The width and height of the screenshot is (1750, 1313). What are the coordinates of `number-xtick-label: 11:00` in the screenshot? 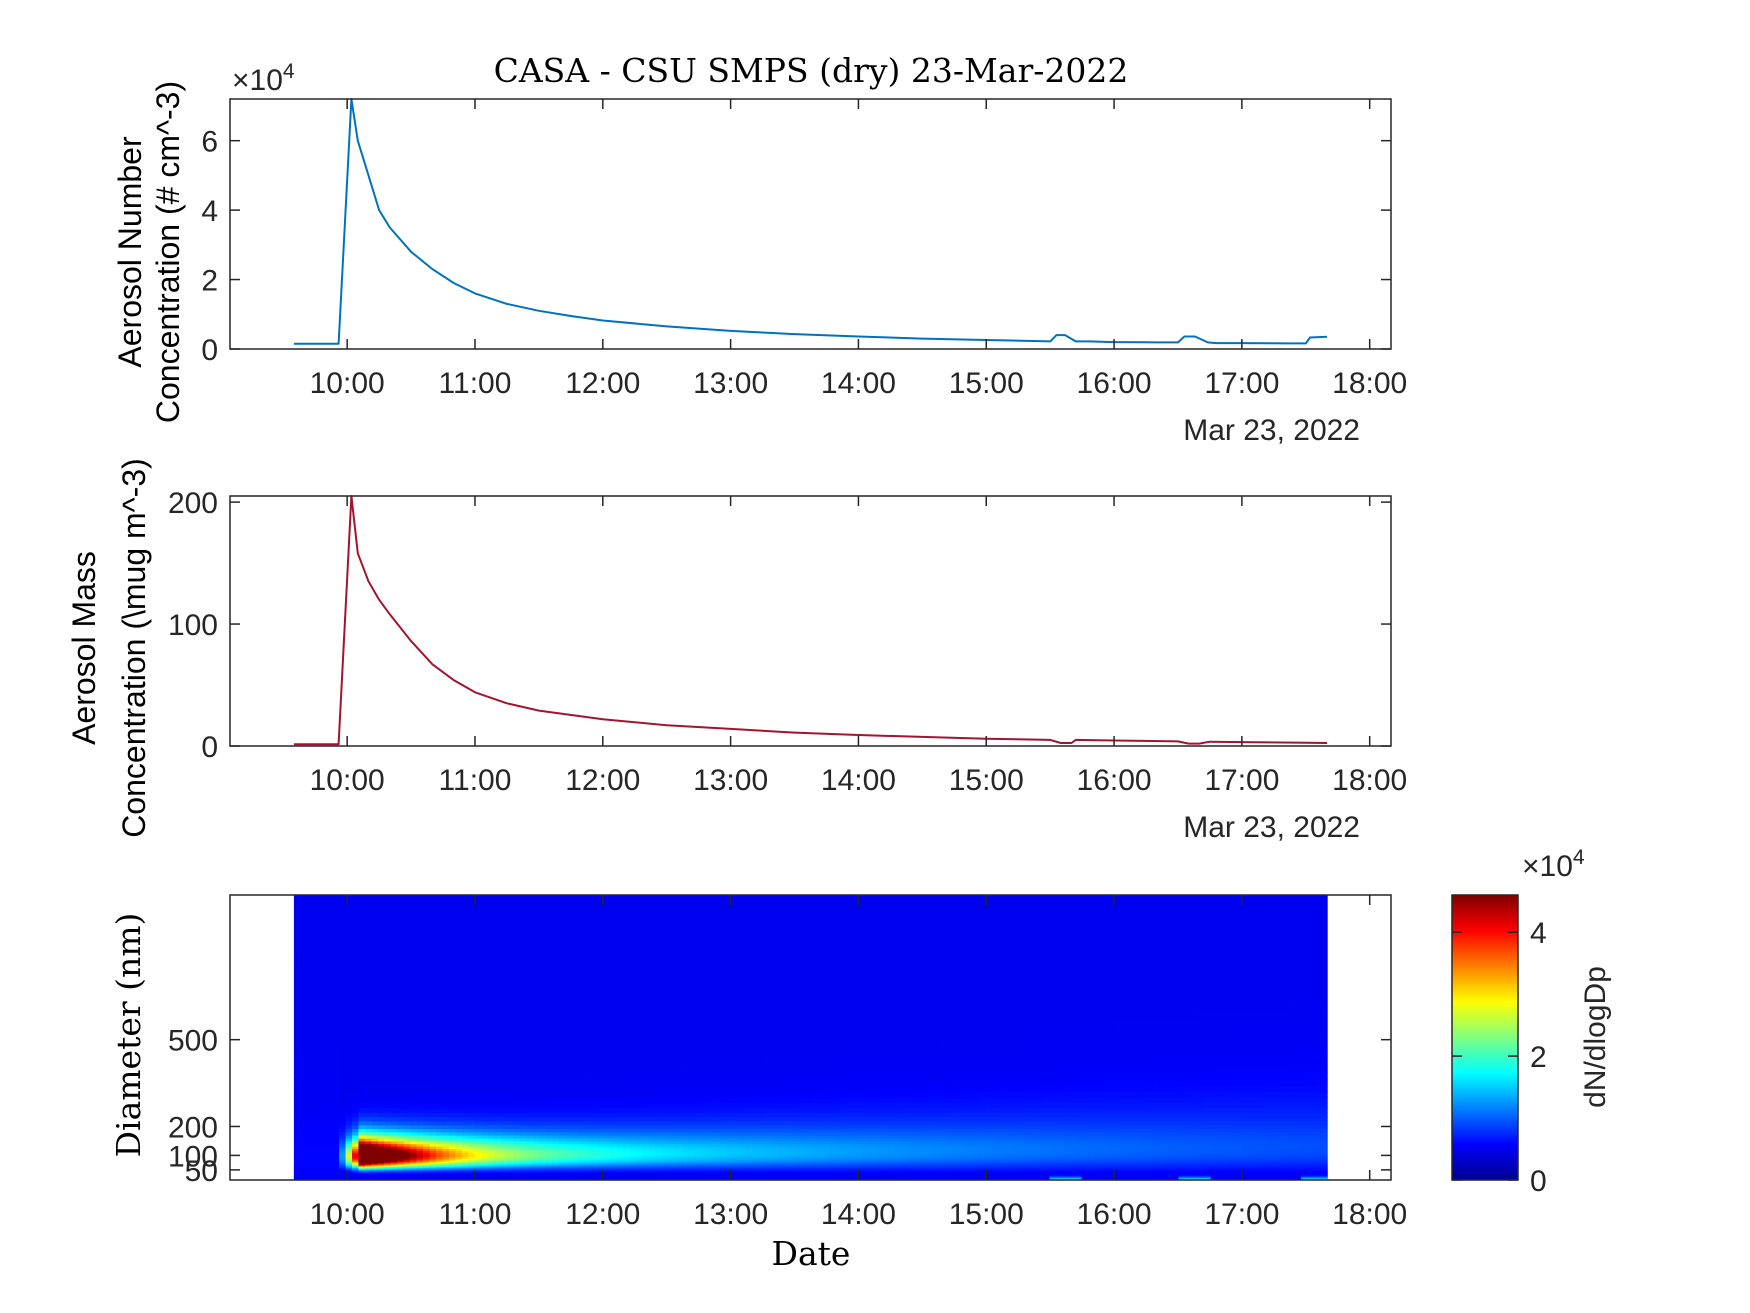 It's located at (475, 383).